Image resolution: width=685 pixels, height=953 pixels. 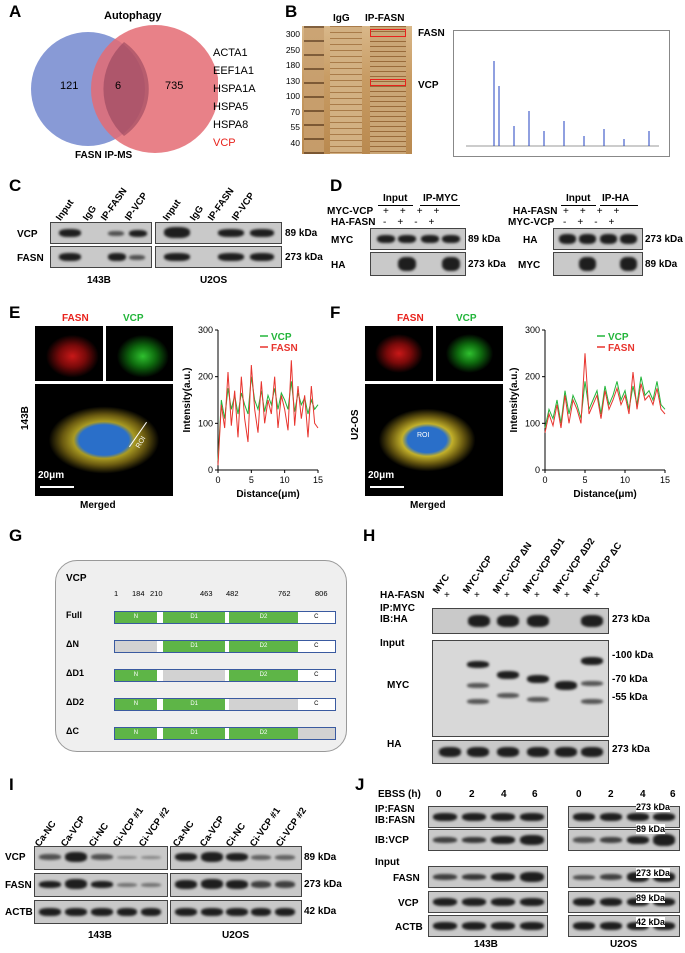 I want to click on c-cell-u2os: U2OS, so click(x=214, y=280).